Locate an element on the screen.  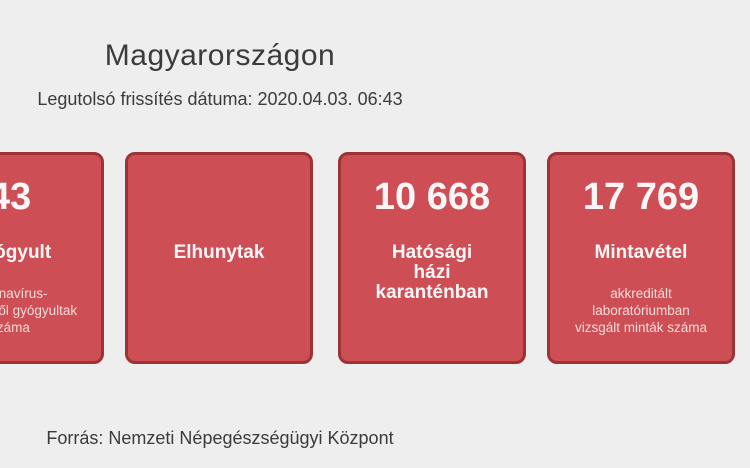
source-text: Forrás: Nemzeti Népegészségügyi Központ is located at coordinates (220, 438).